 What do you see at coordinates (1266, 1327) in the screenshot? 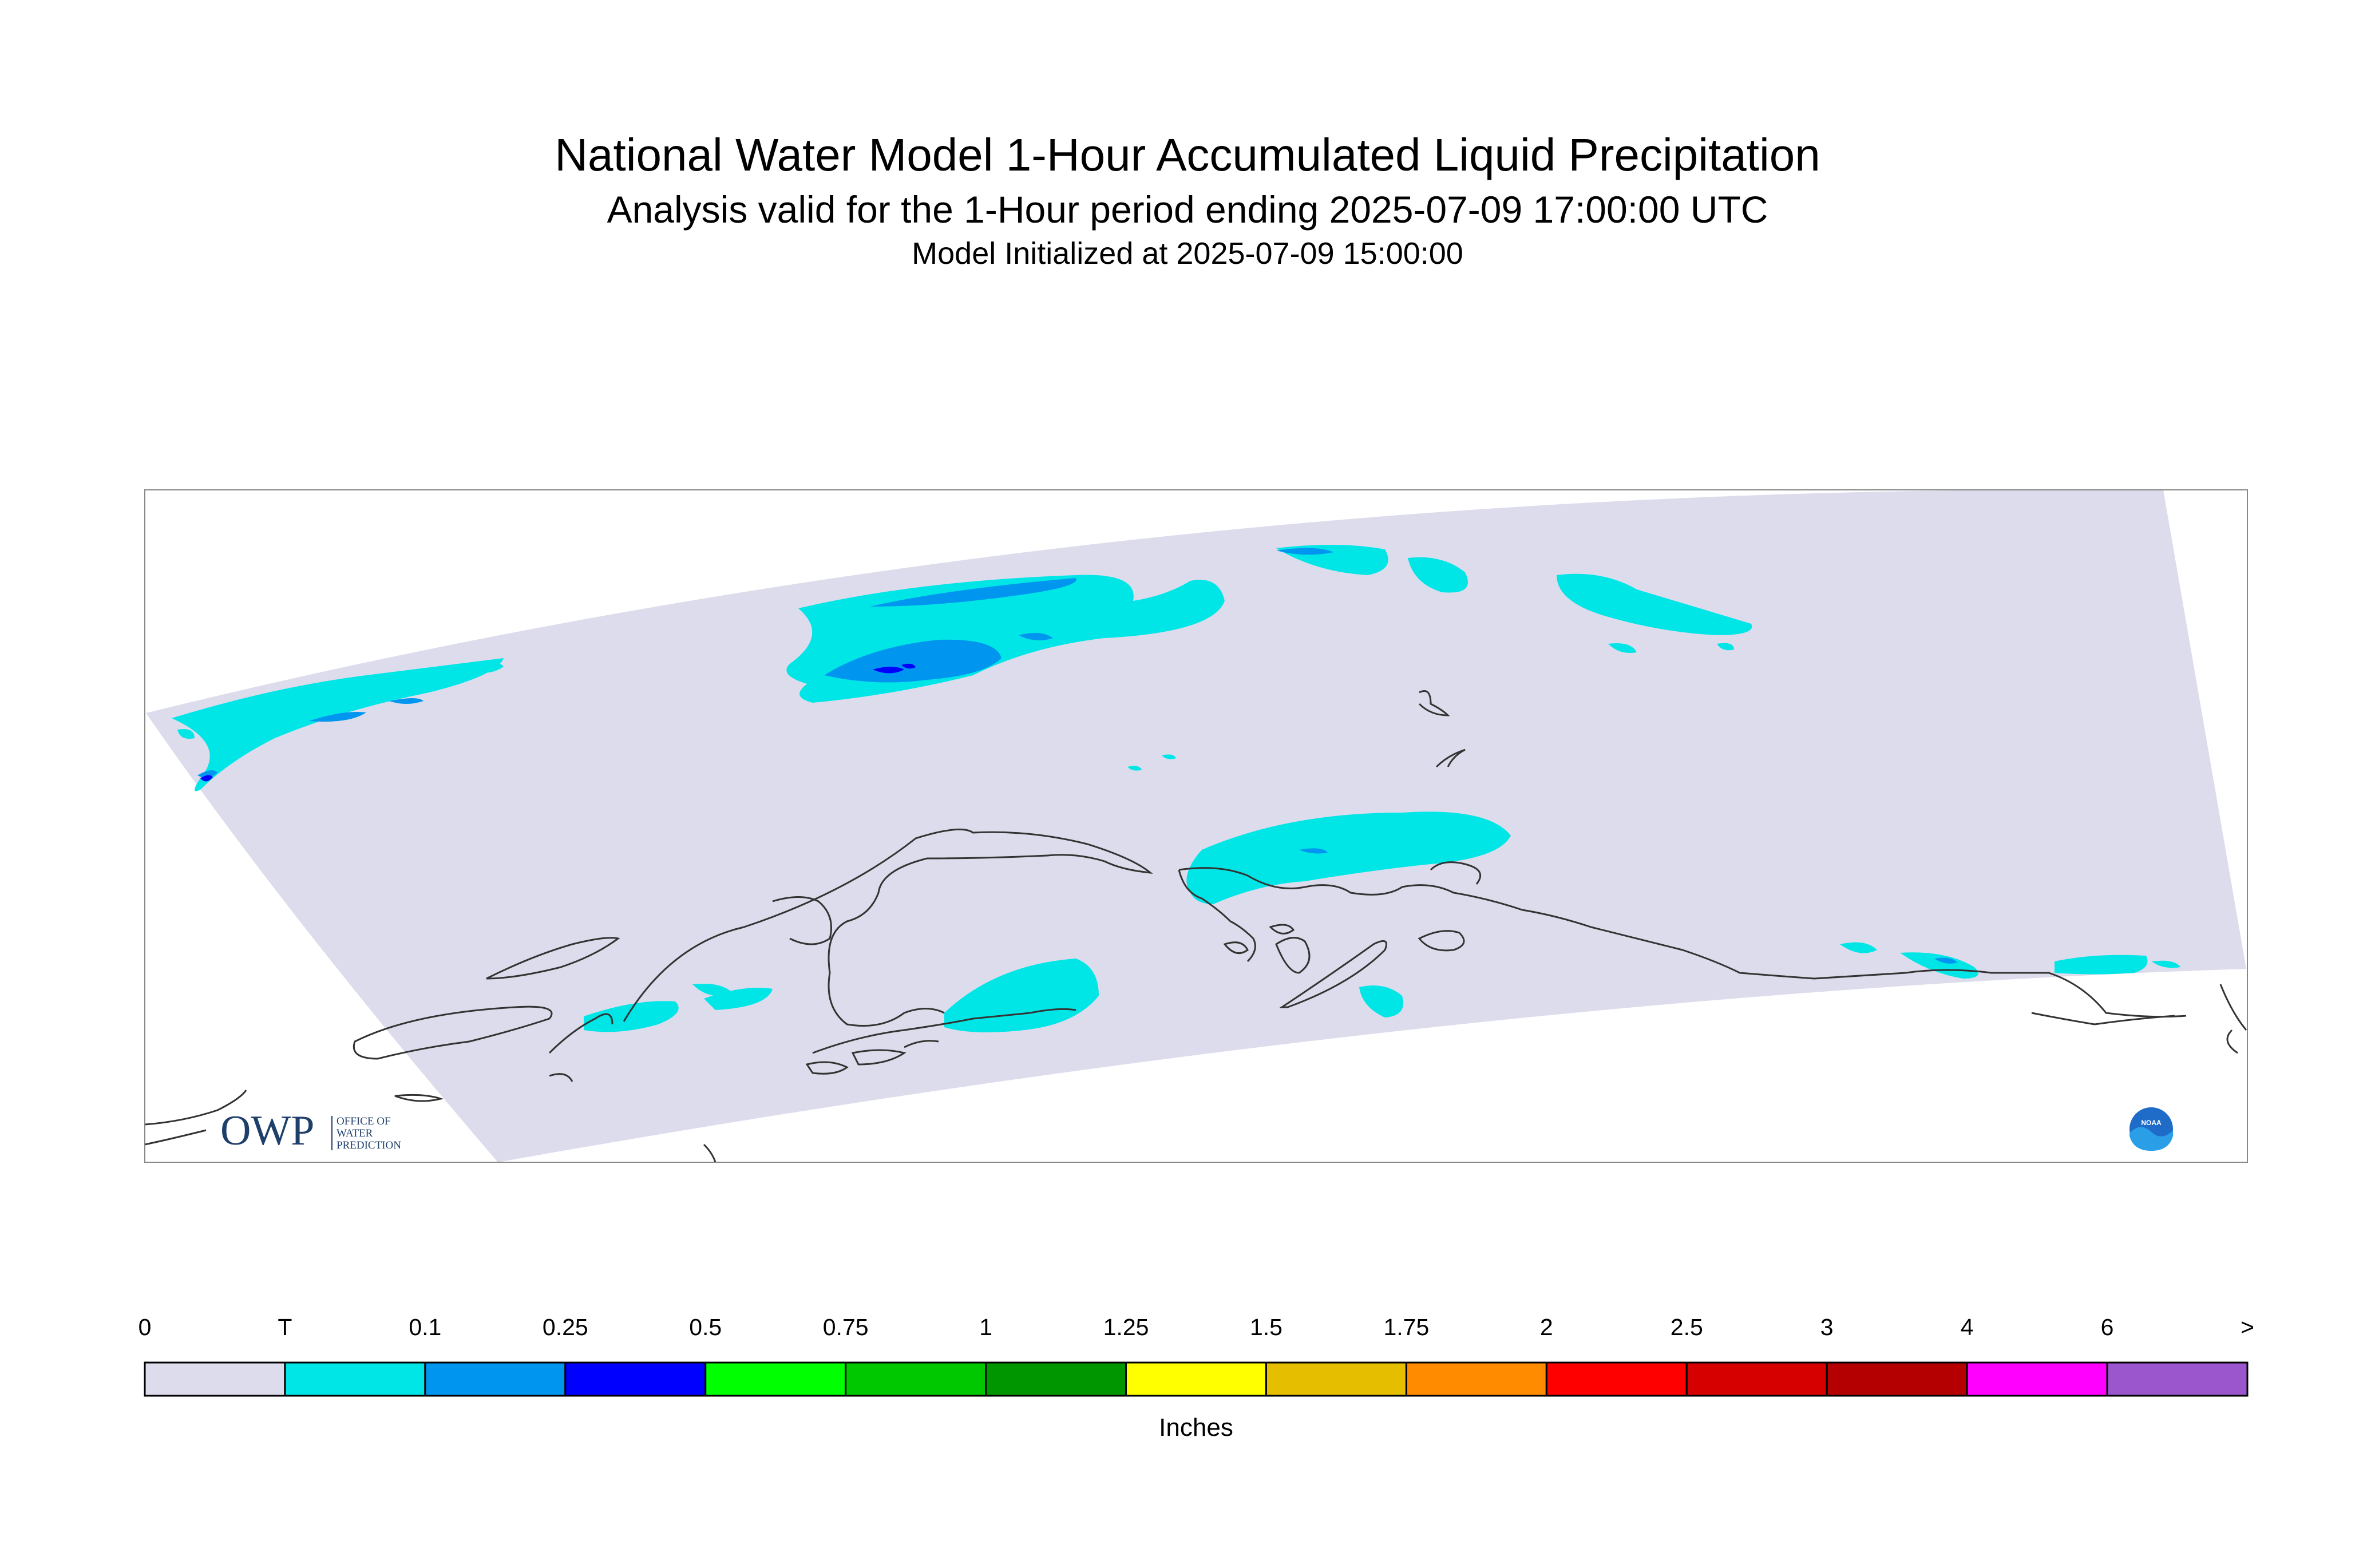
I see `colorbar-tick-label: 1.5` at bounding box center [1266, 1327].